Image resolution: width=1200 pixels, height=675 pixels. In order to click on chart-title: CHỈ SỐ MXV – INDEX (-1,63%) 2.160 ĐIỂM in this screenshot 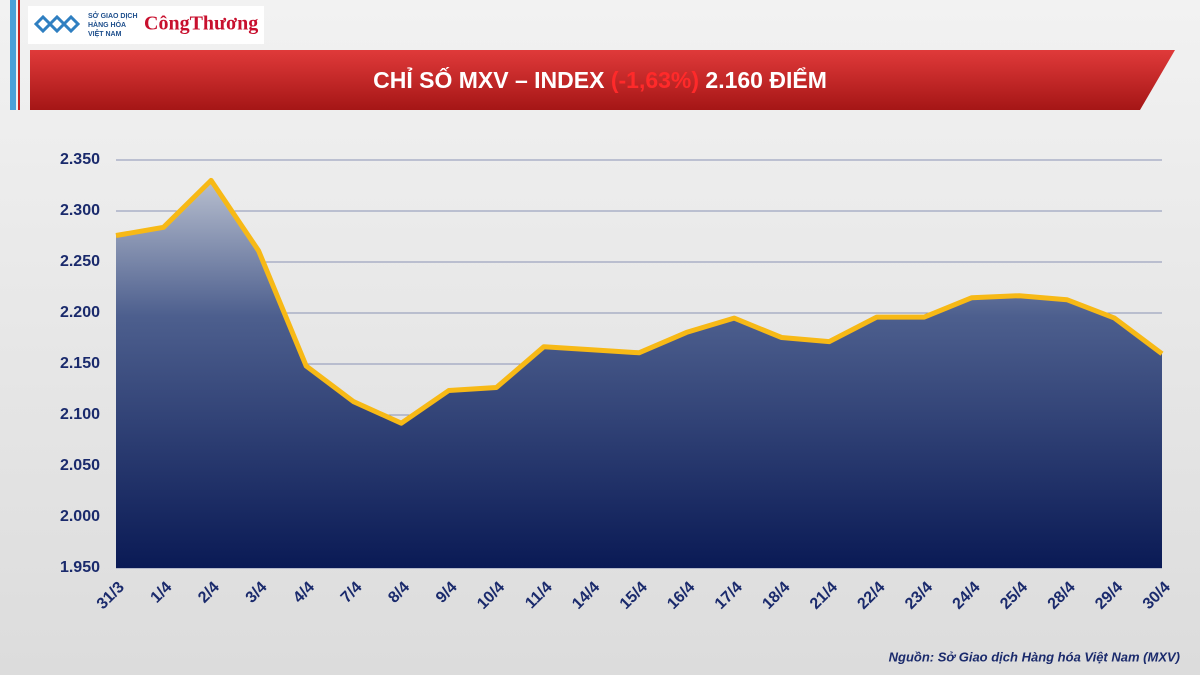, I will do `click(600, 79)`.